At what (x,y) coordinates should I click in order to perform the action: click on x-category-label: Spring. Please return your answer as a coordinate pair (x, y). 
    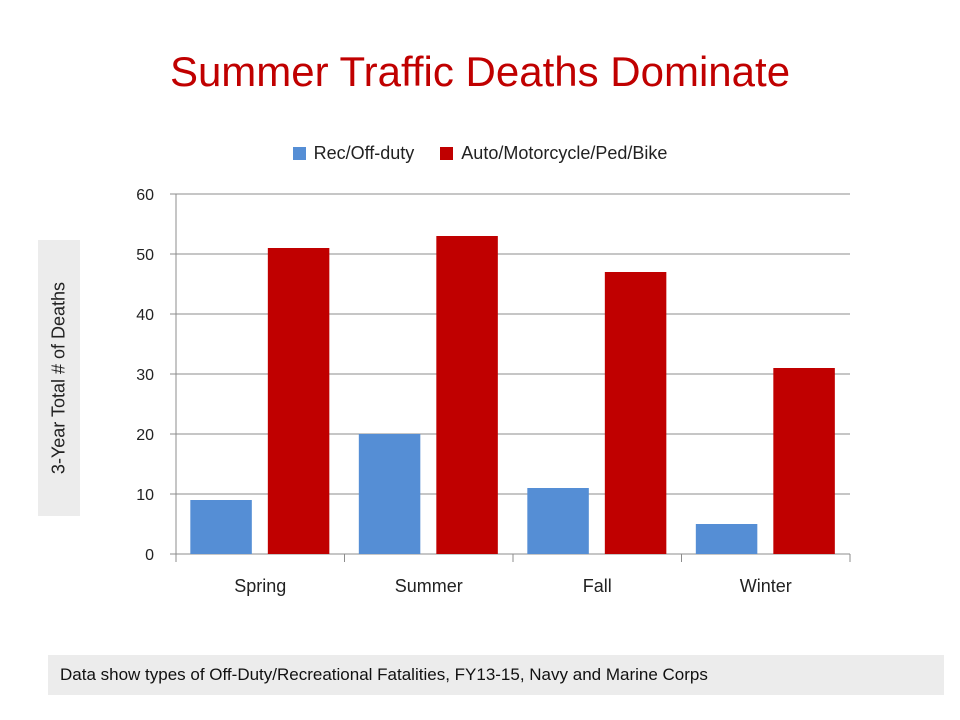
    Looking at the image, I should click on (260, 586).